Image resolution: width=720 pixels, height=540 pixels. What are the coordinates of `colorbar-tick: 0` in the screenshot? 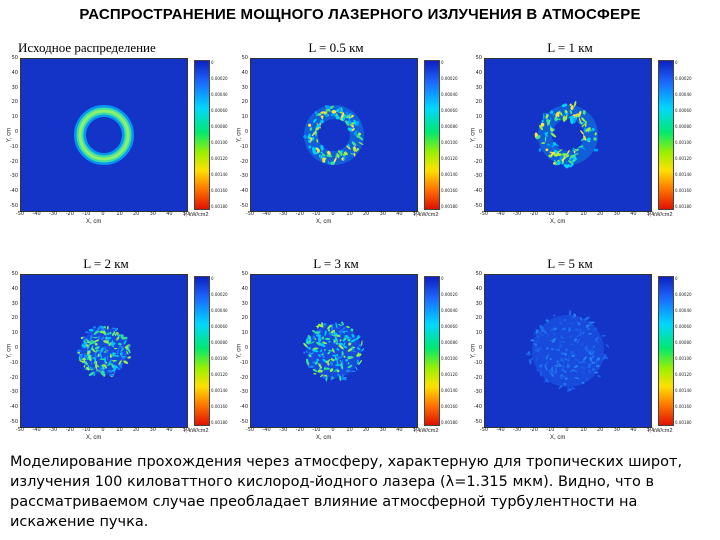 It's located at (442, 278).